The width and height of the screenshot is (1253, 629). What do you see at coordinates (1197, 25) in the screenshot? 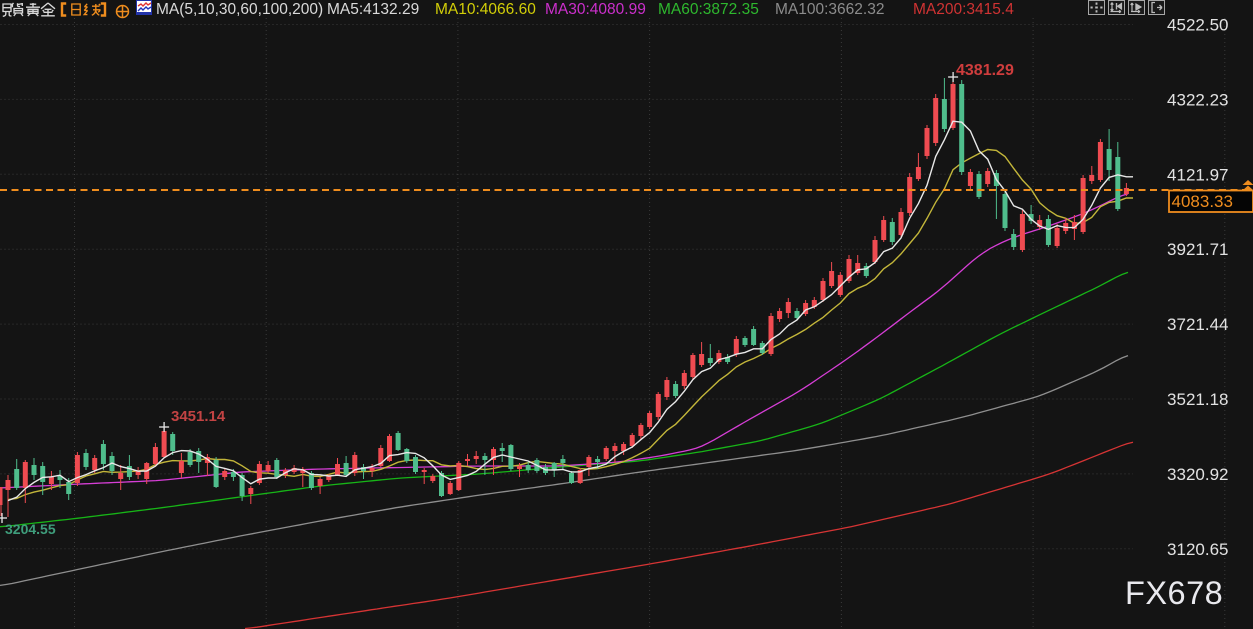
I see `svg-text: 4522.50` at bounding box center [1197, 25].